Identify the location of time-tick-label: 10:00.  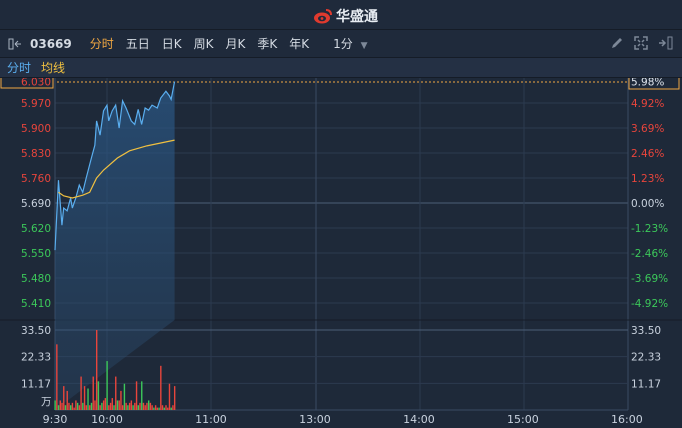
(107, 419).